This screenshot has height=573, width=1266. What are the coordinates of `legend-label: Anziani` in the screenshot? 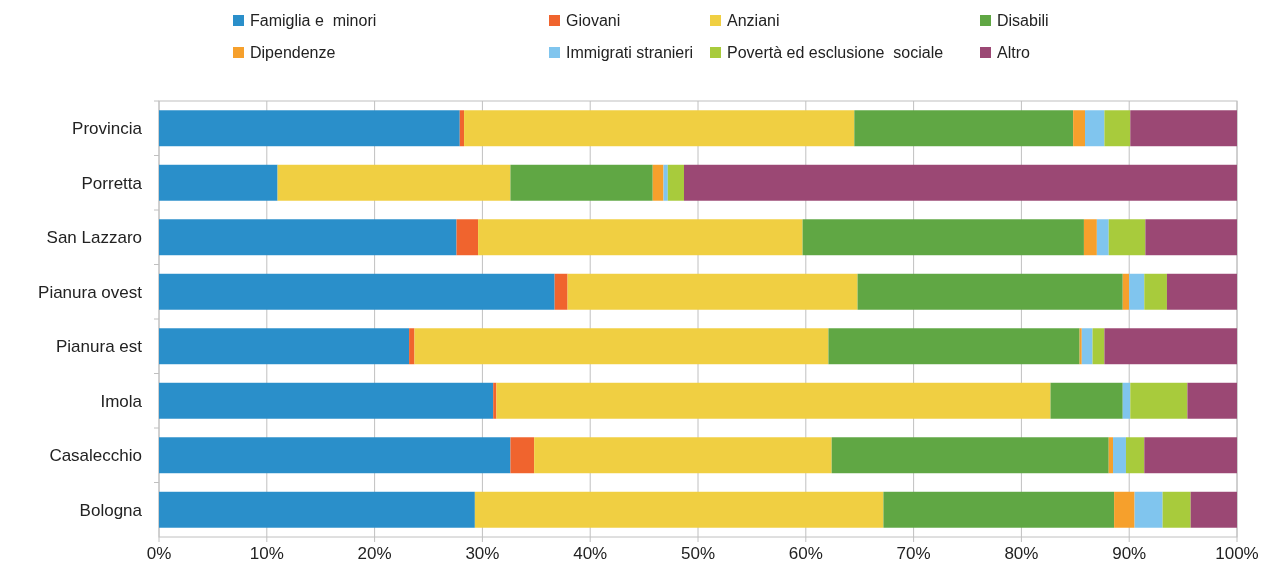 It's located at (753, 20).